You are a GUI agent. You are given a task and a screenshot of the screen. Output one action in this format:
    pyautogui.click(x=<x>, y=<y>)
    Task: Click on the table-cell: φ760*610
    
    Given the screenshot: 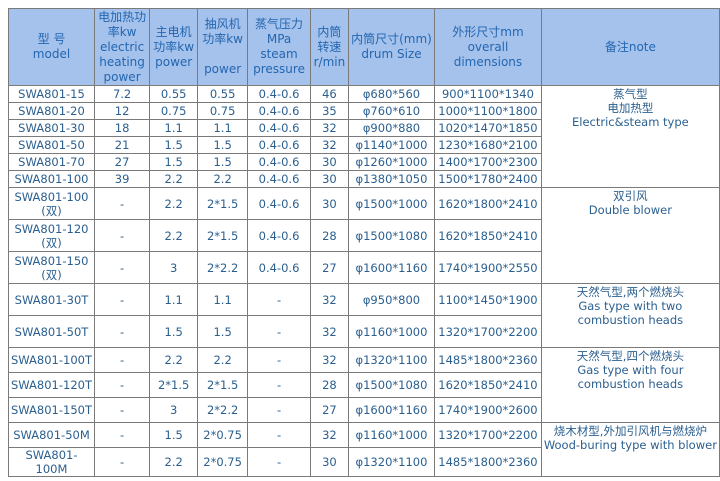 What is the action you would take?
    pyautogui.click(x=391, y=111)
    